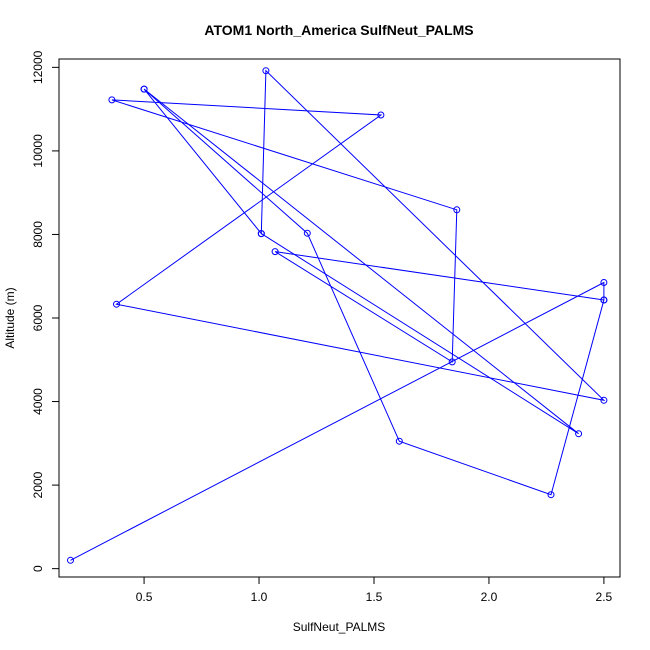 The width and height of the screenshot is (650, 650). What do you see at coordinates (10, 317) in the screenshot?
I see `y-axis-label: Altitude (m)` at bounding box center [10, 317].